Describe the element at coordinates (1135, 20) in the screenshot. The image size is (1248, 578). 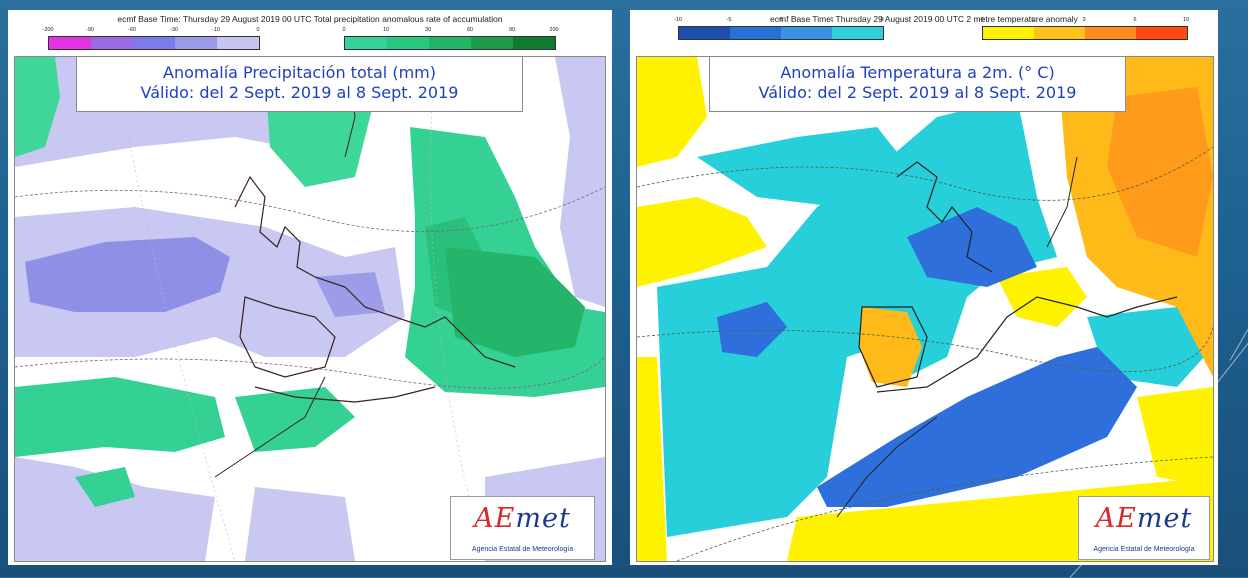
I see `legend-tick-label: 6` at that location.